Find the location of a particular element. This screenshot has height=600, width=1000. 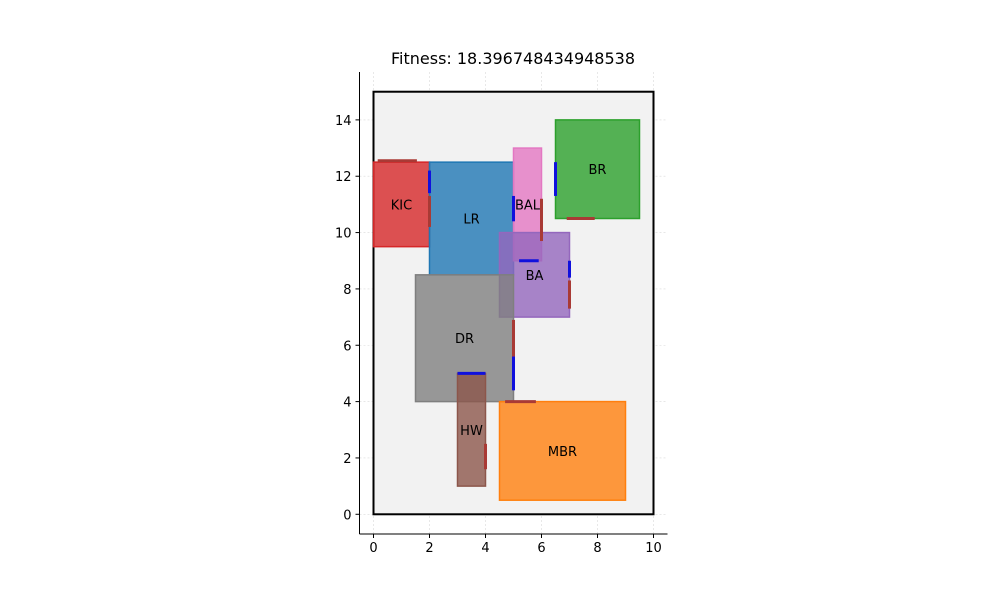

y-tick-label: 12 is located at coordinates (343, 177).